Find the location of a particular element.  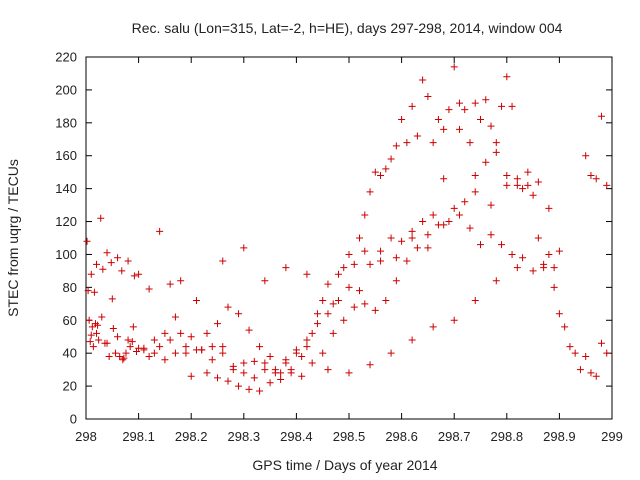

y-tick-label: 100 is located at coordinates (66, 254).